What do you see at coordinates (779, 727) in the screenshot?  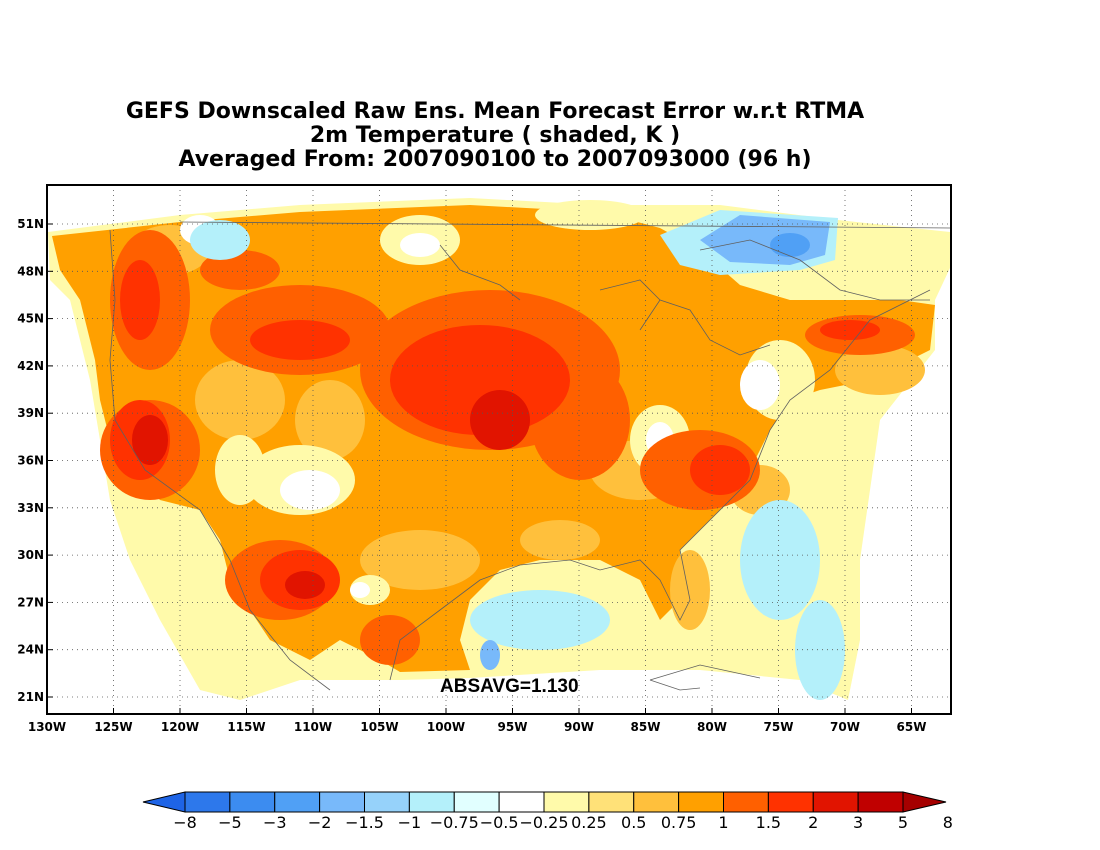 I see `lon-tick-label: 75W` at bounding box center [779, 727].